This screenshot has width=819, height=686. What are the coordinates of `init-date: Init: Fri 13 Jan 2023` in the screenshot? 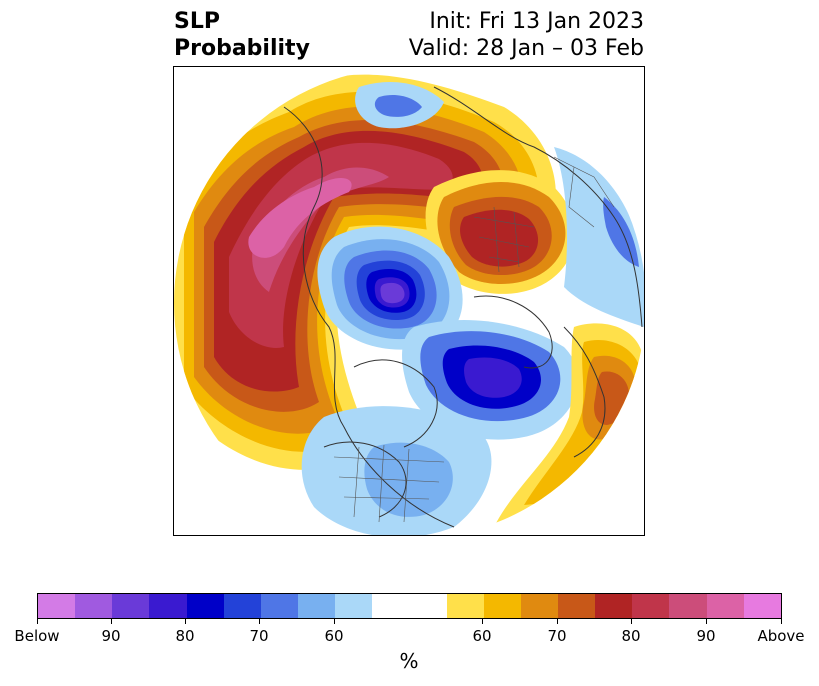 It's located at (536, 21).